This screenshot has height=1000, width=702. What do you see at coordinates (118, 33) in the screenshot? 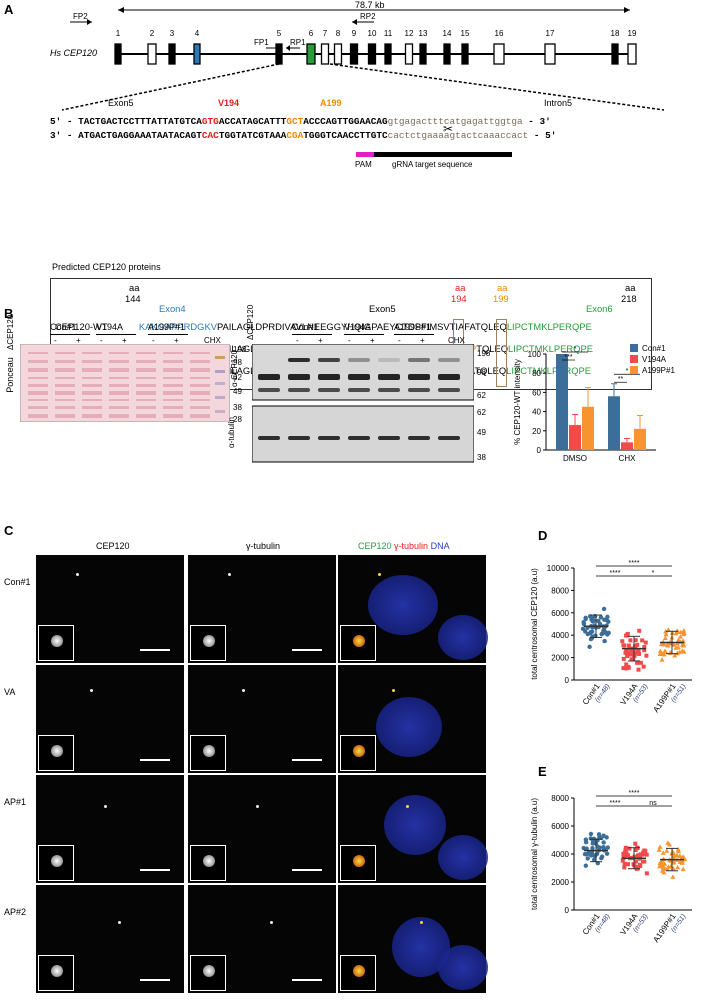
I see `exon-number: 1` at bounding box center [118, 33].